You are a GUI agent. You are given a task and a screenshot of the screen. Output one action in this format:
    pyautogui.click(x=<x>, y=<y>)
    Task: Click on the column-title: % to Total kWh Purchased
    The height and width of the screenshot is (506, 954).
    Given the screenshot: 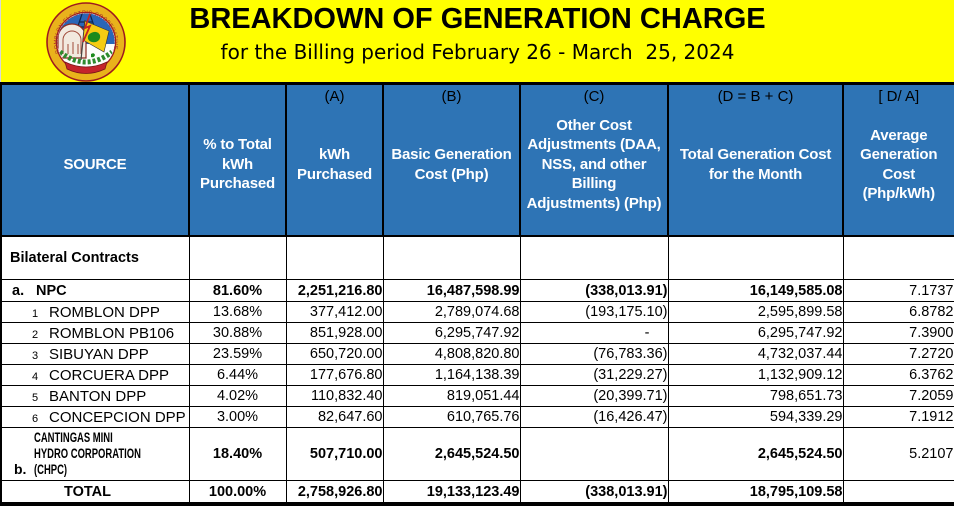 What is the action you would take?
    pyautogui.click(x=237, y=164)
    